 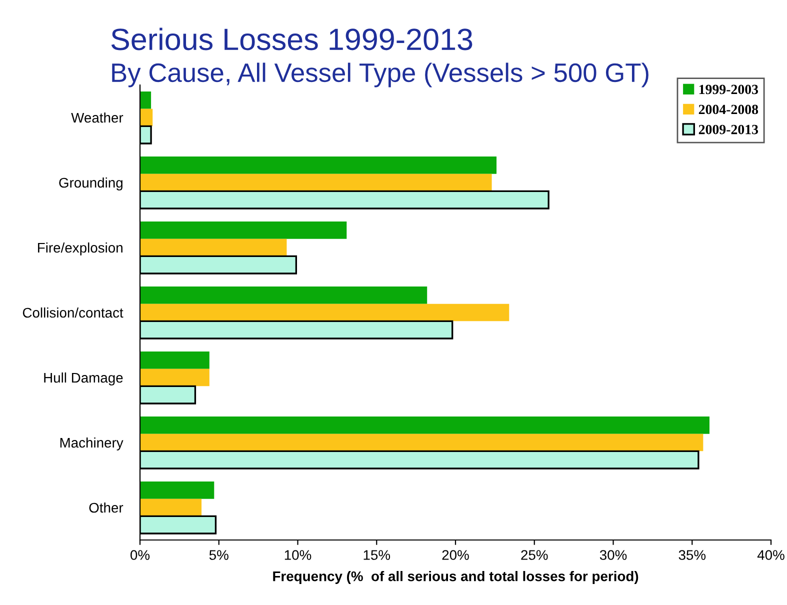 What do you see at coordinates (380, 75) in the screenshot?
I see `chart-subtitle: By Cause, All Vessel Type (Vessels > 500 GT)` at bounding box center [380, 75].